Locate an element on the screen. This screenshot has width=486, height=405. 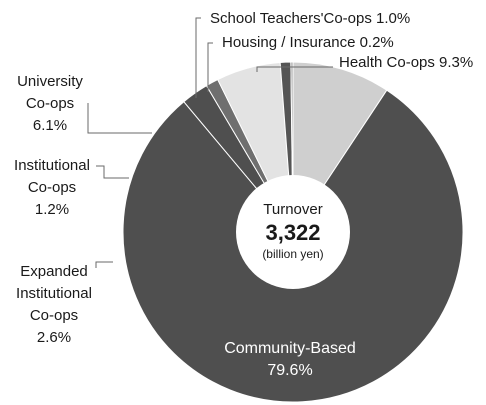
center-value: 3,322 is located at coordinates (292, 232).